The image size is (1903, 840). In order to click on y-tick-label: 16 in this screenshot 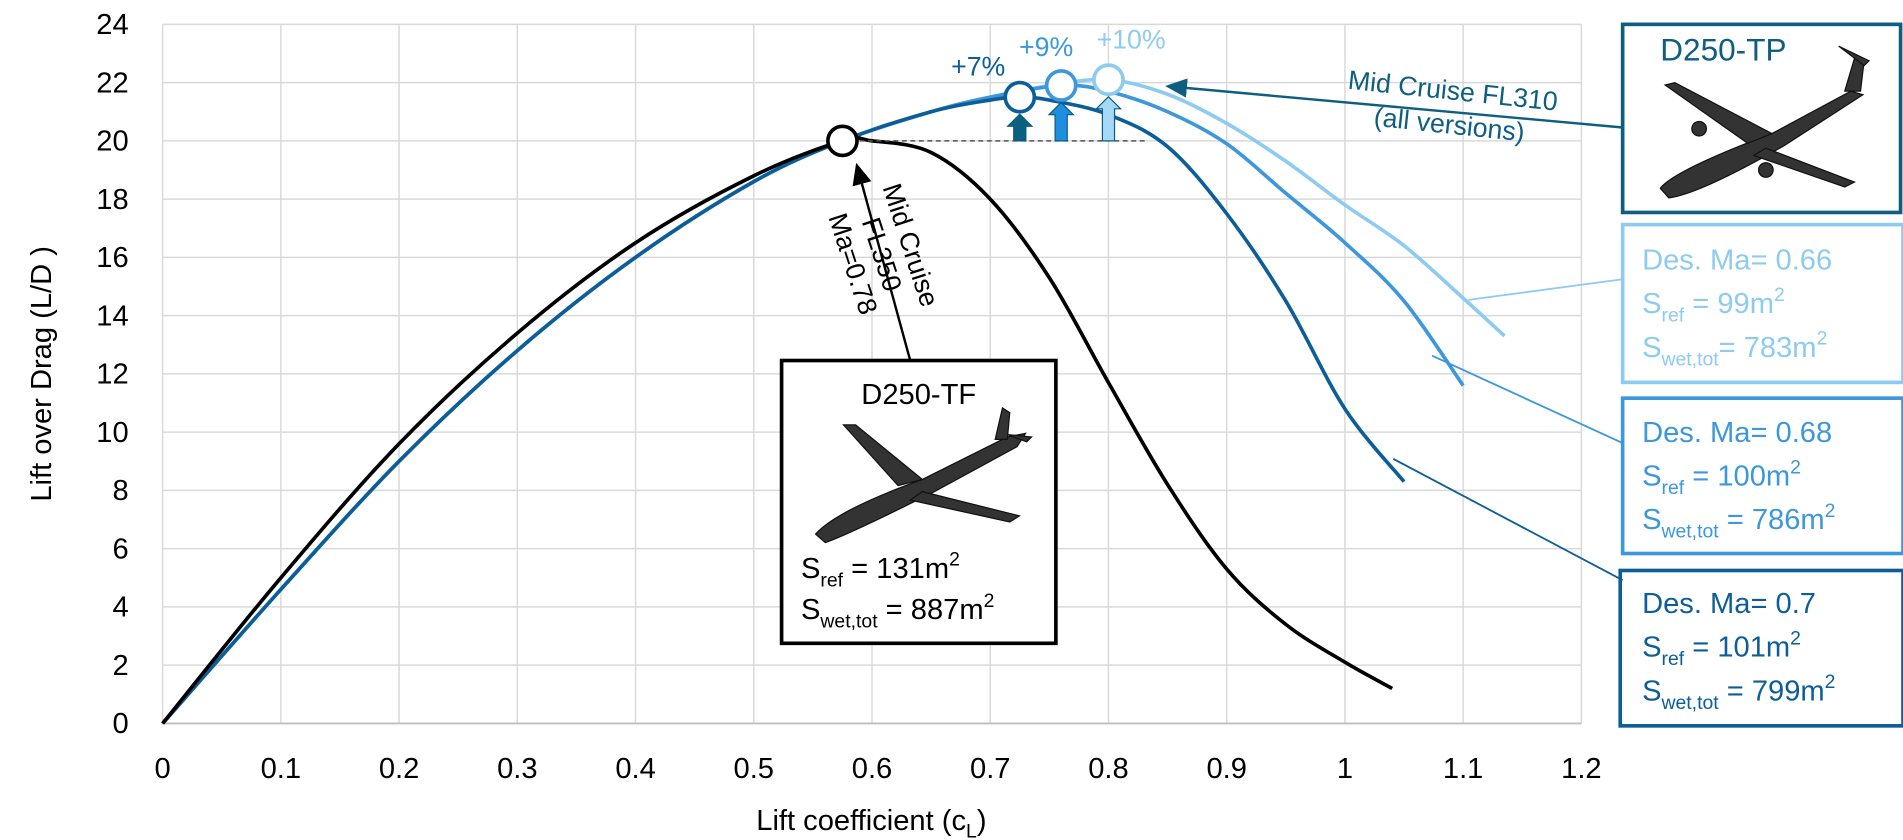, I will do `click(112, 258)`.